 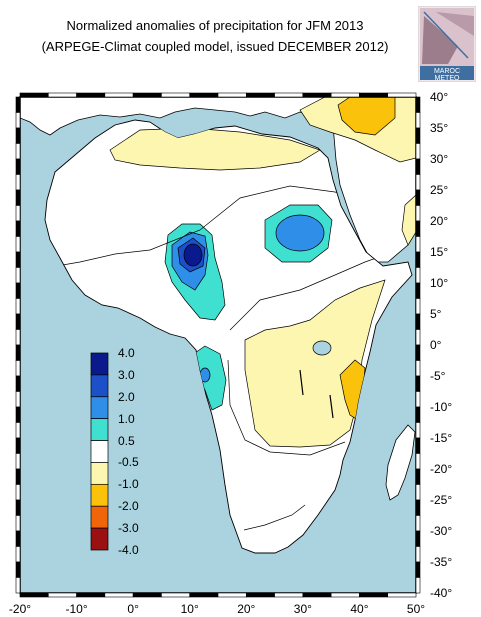 What do you see at coordinates (447, 71) in the screenshot?
I see `logo-text-top: MAROC` at bounding box center [447, 71].